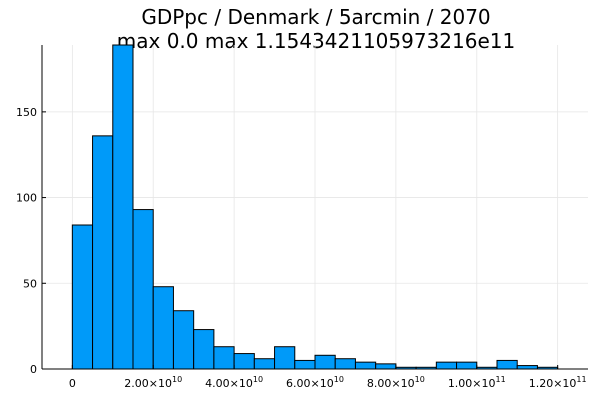 The height and width of the screenshot is (400, 600). Describe the element at coordinates (72, 383) in the screenshot. I see `x-tick-label-0: 0` at that location.